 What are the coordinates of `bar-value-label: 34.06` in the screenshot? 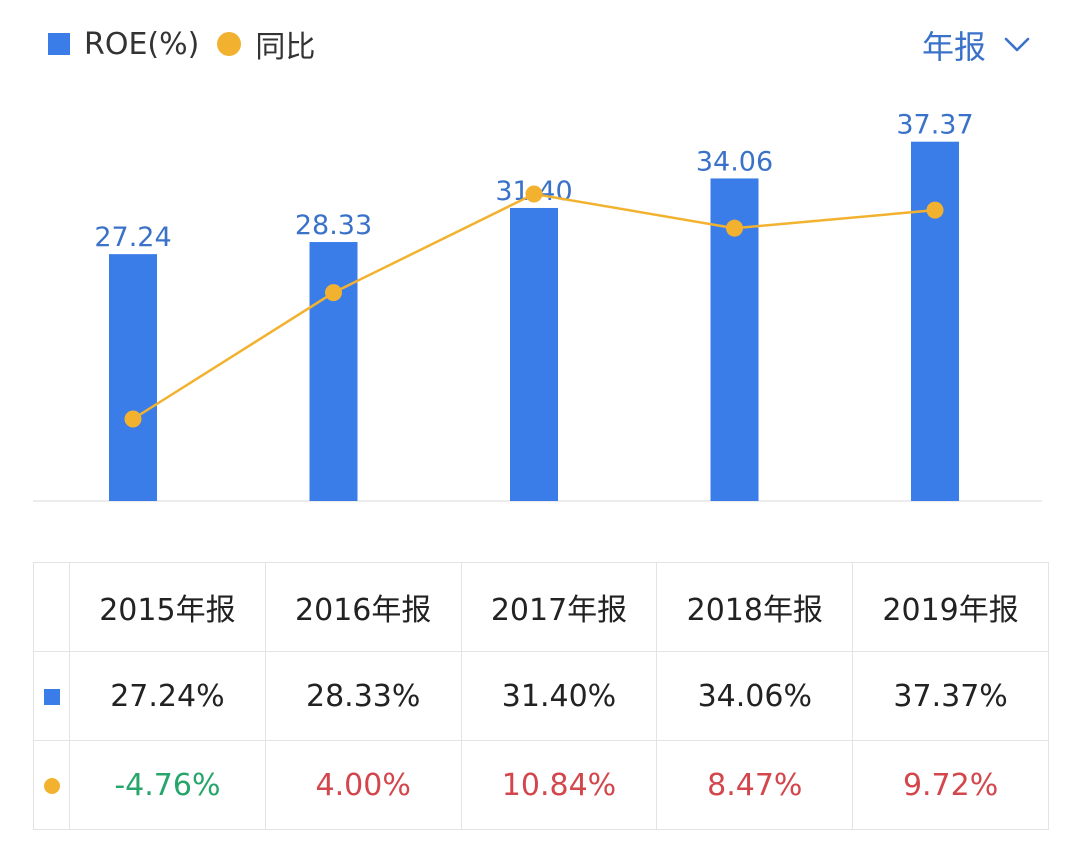 It's located at (734, 161).